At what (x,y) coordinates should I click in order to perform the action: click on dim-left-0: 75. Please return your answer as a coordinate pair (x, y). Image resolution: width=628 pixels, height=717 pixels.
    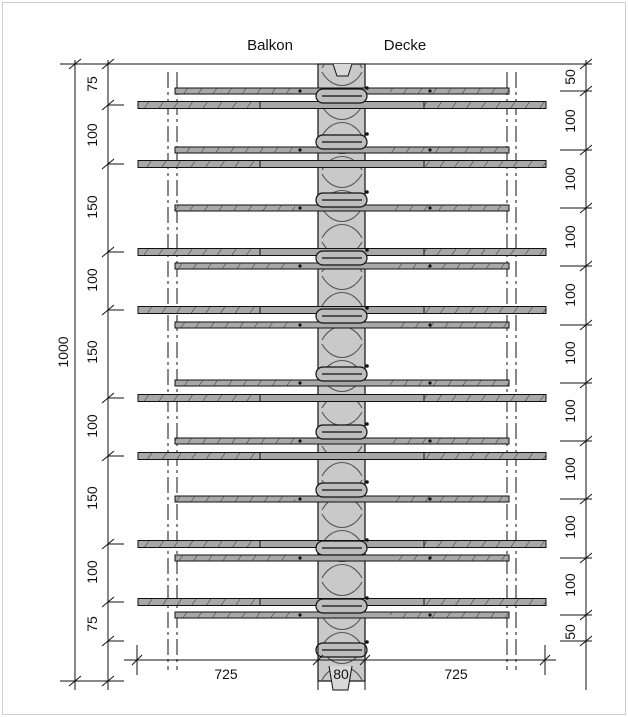
    Looking at the image, I should click on (92, 84).